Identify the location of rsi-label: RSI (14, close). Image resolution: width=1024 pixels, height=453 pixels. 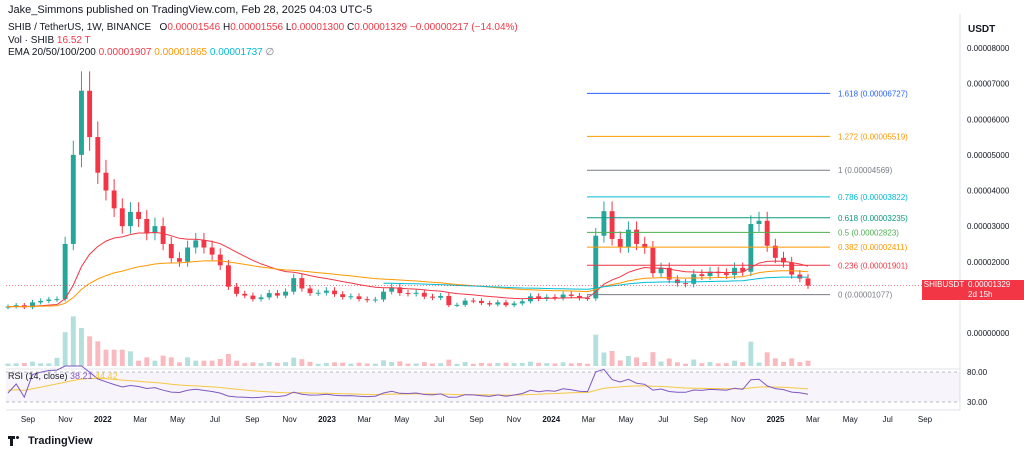
(38, 376).